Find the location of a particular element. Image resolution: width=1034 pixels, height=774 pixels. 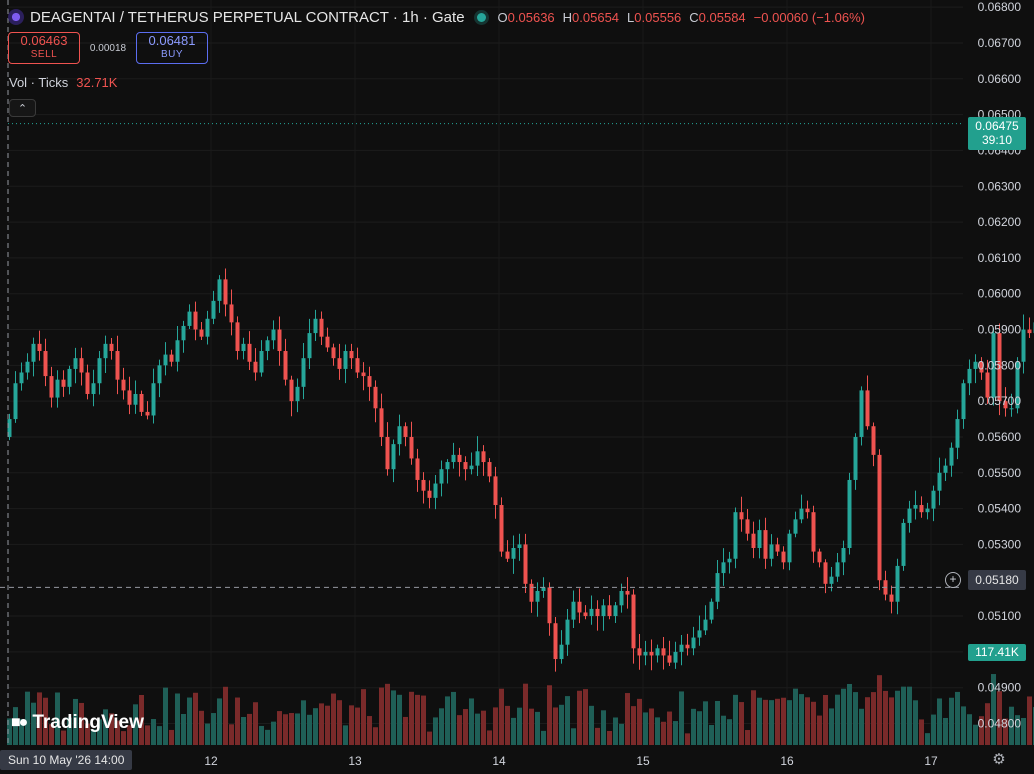

collapse-indicators-button: ⌃ is located at coordinates (22, 108).